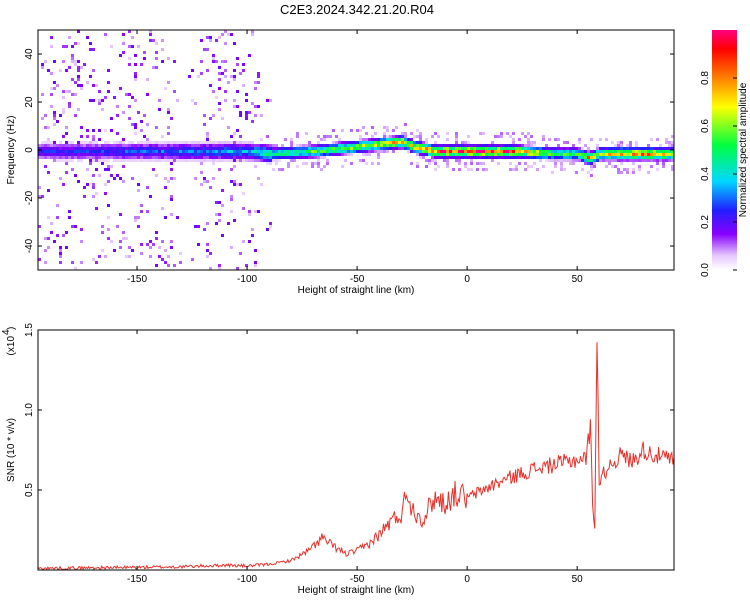 The height and width of the screenshot is (600, 750). Describe the element at coordinates (6, 332) in the screenshot. I see `snr-multiplier-exp: 4` at that location.